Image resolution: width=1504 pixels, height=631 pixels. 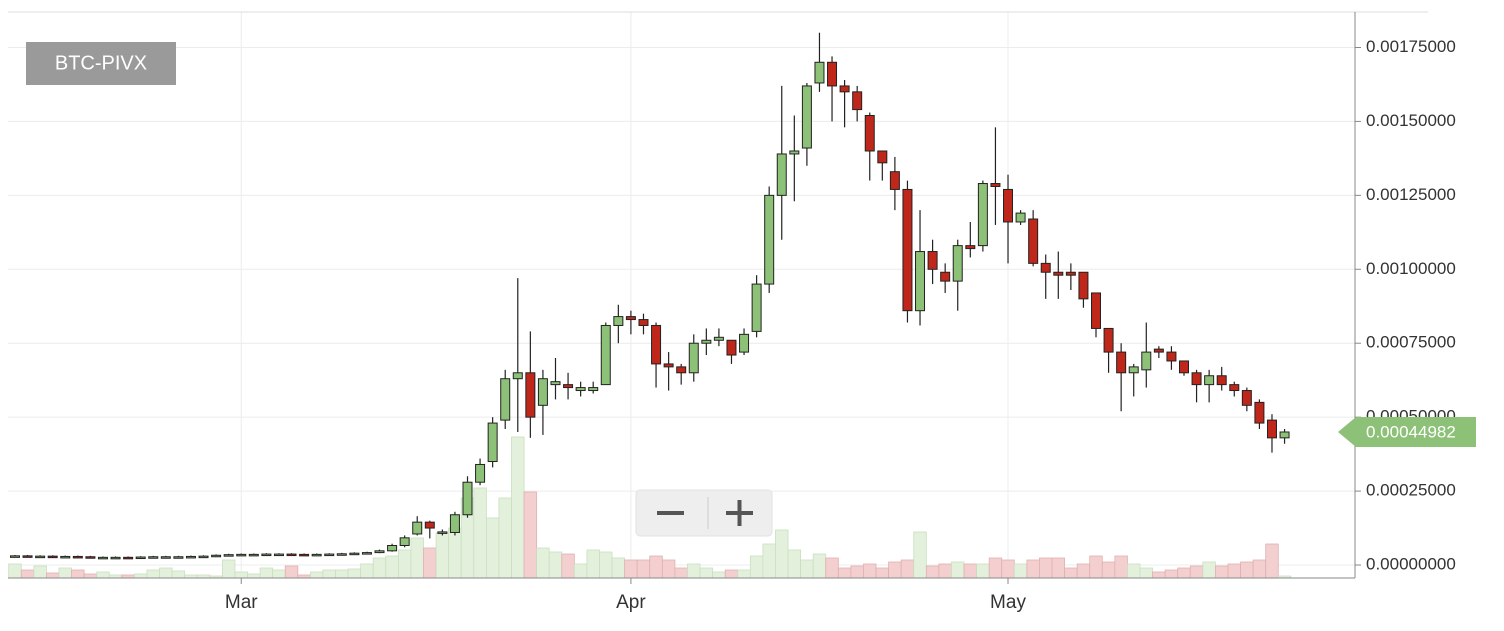 What do you see at coordinates (1407, 431) in the screenshot?
I see `last-price-bg` at bounding box center [1407, 431].